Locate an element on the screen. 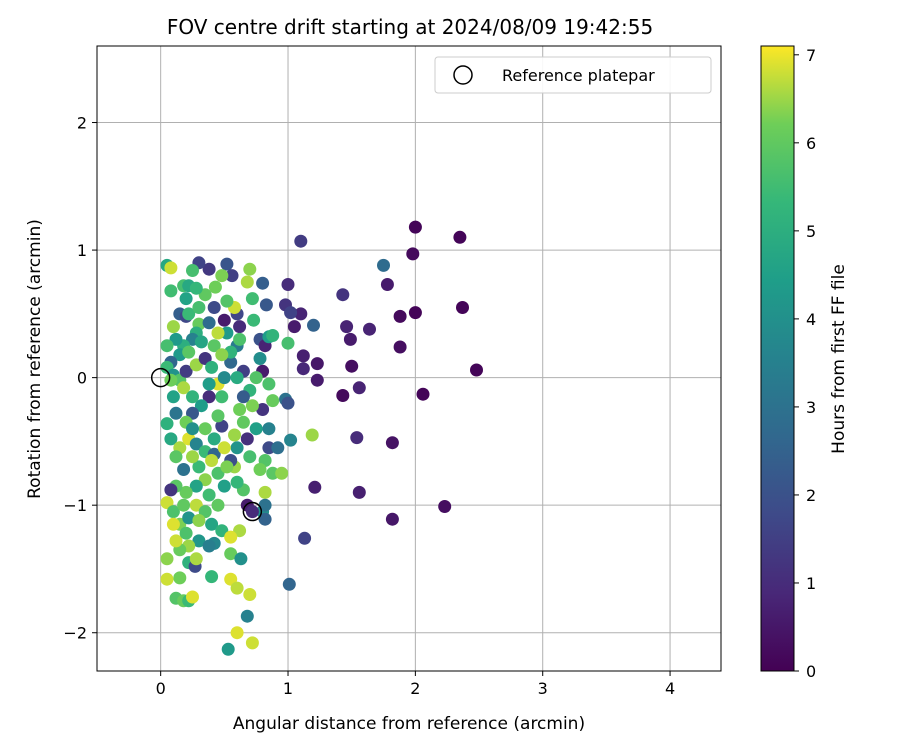 This screenshot has width=900, height=750. y-axis-label: Rotation from reference (arcmin) is located at coordinates (35, 359).